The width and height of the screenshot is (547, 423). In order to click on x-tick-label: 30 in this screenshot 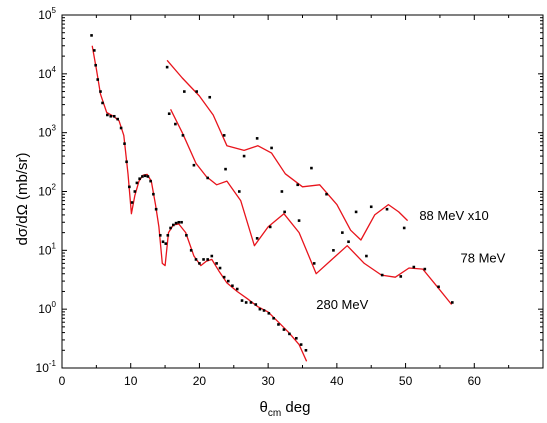, I will do `click(268, 381)`.